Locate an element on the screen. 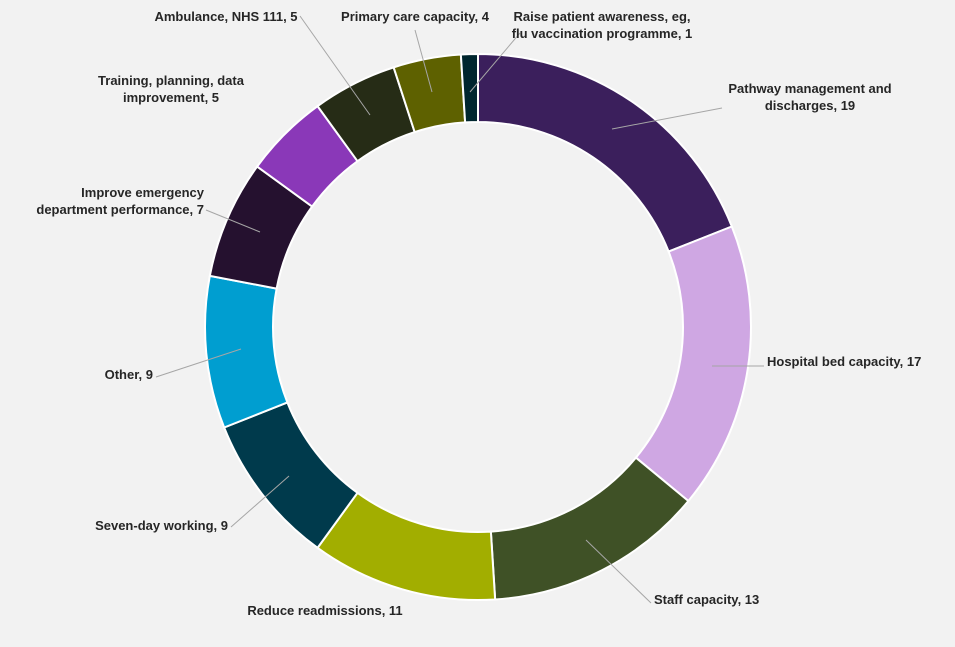  slice-label: Seven-day working, 9 is located at coordinates (161, 525).